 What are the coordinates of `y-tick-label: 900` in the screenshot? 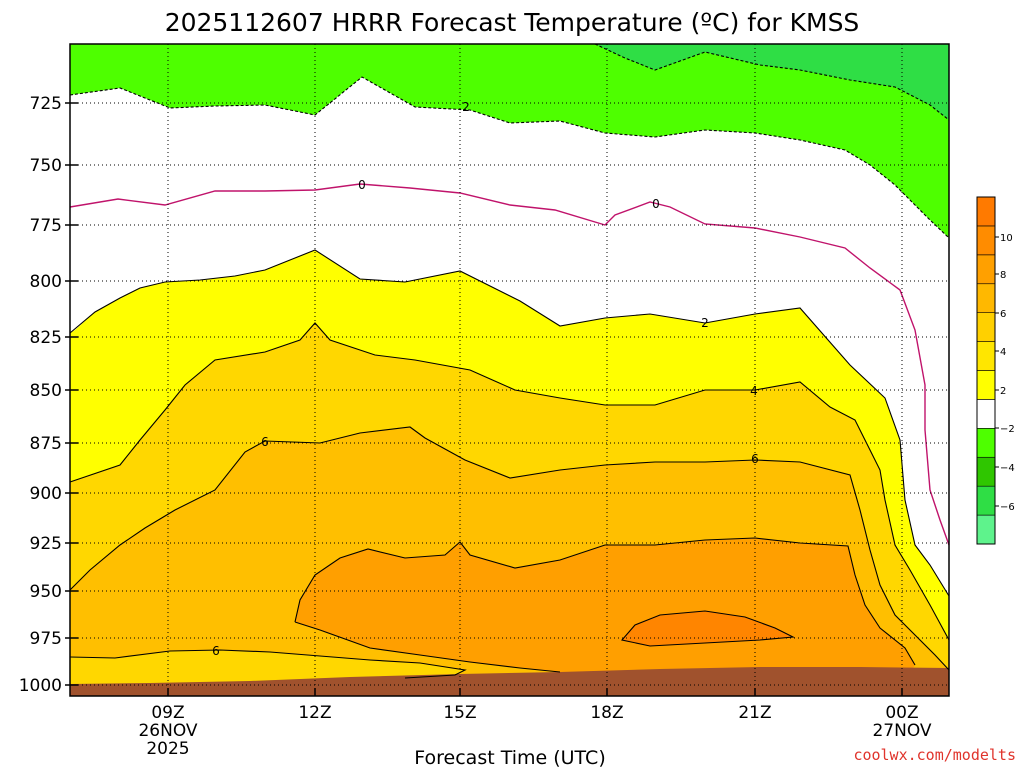 It's located at (46, 494).